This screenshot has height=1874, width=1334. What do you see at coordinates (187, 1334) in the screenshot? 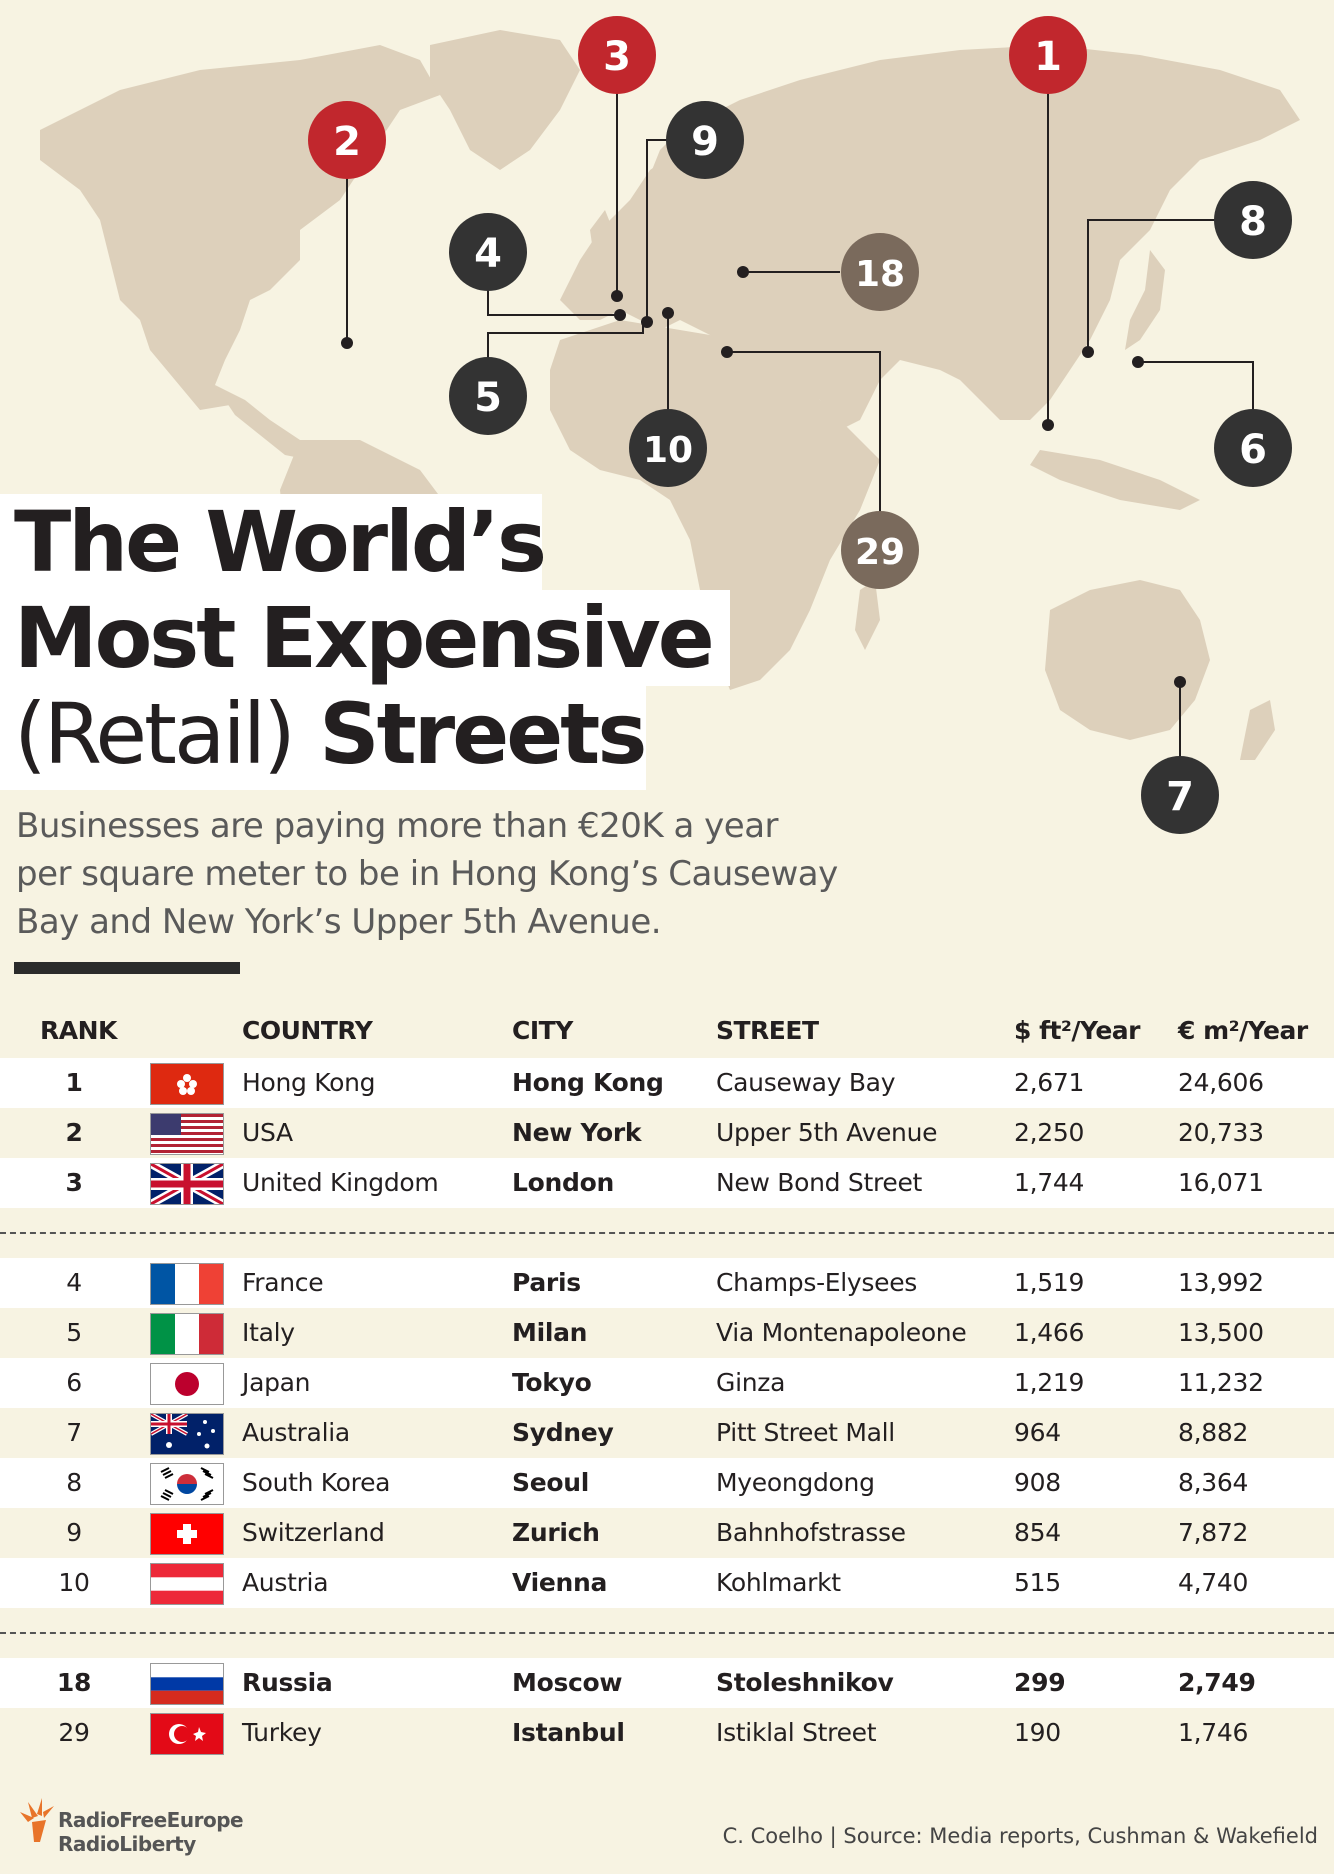
I see `italy-flag` at bounding box center [187, 1334].